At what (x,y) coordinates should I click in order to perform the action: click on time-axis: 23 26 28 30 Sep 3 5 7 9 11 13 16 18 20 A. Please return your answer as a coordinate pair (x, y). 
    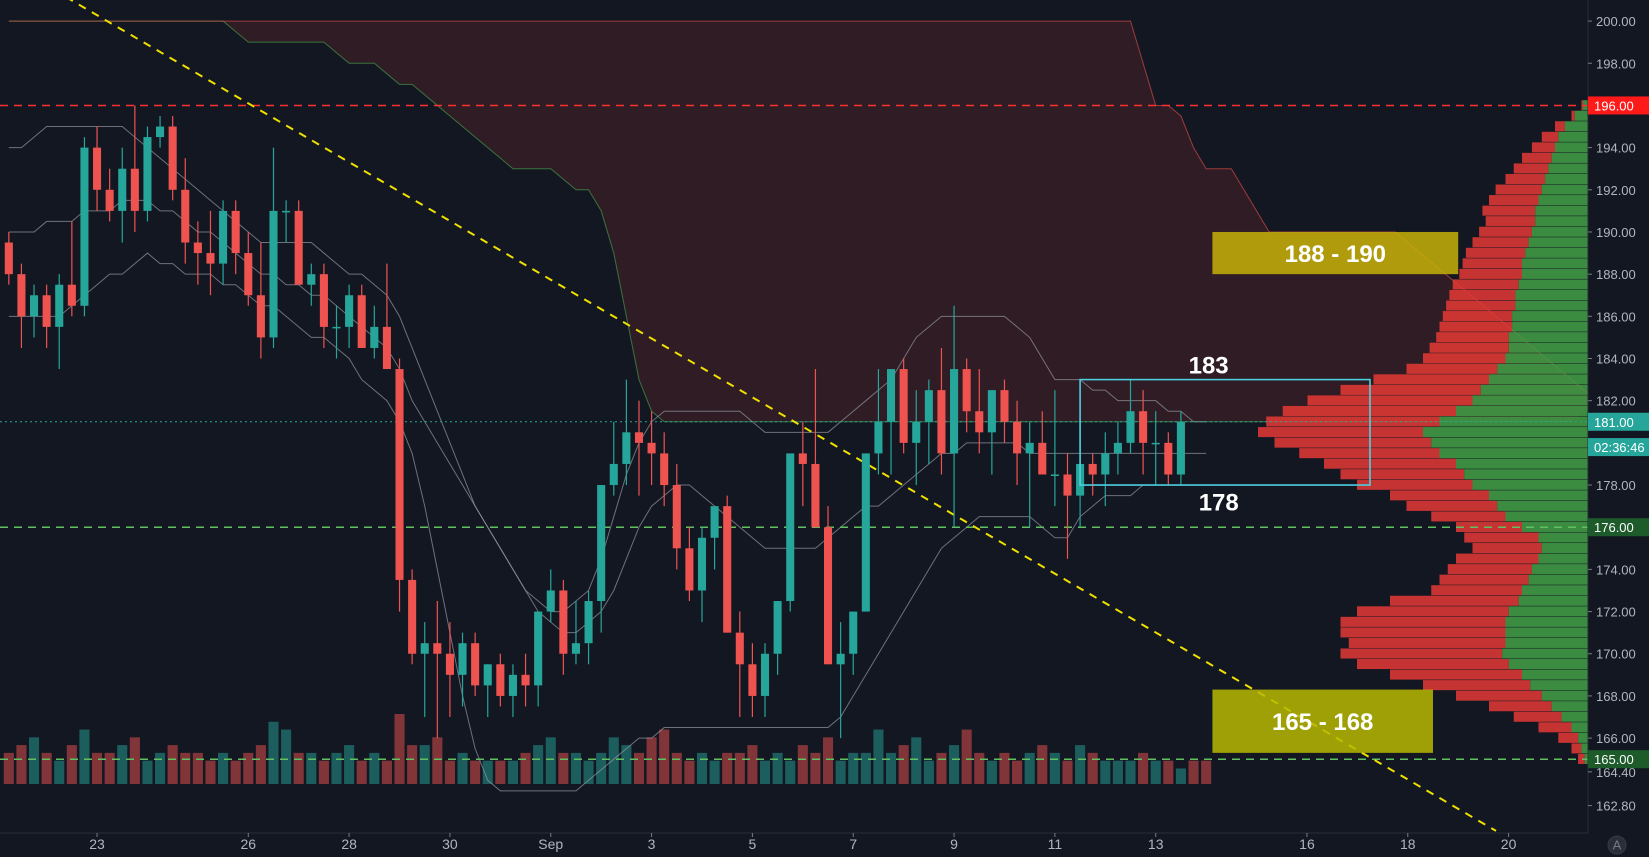
    Looking at the image, I should click on (813, 844).